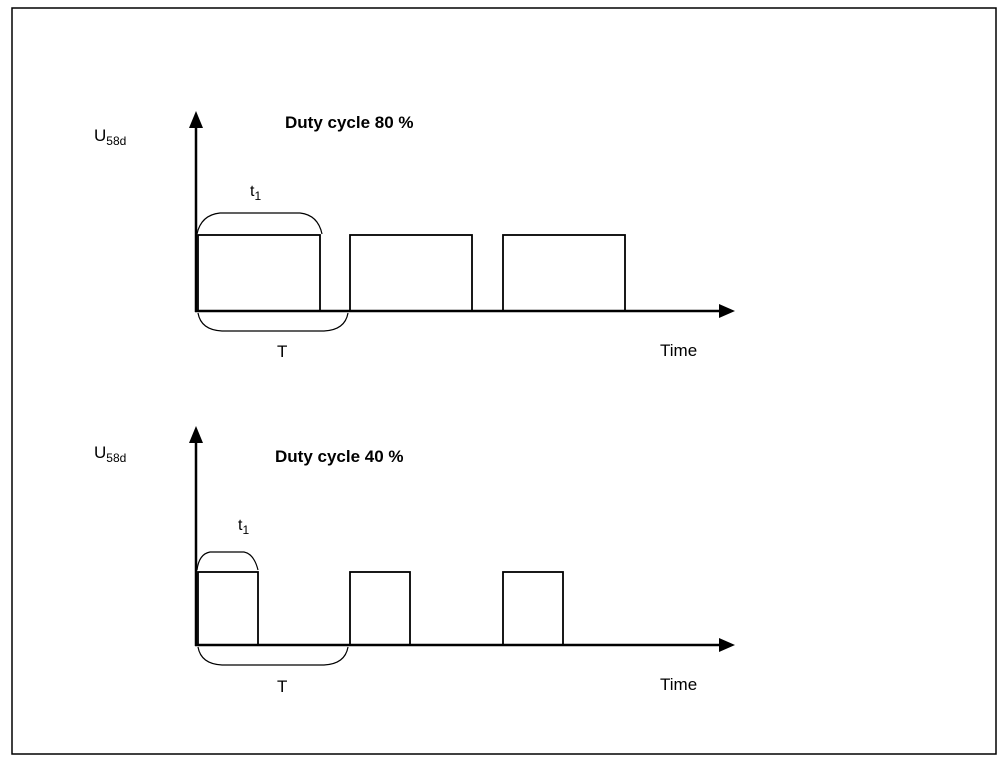  I want to click on diagram-title: Duty cycle 40 %, so click(339, 456).